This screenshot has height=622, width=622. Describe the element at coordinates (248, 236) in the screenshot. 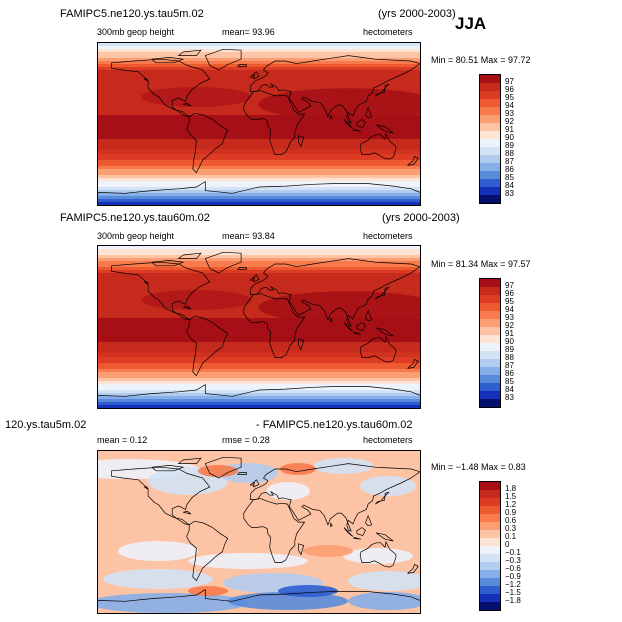

I see `panel2-mean: mean= 93.84` at that location.